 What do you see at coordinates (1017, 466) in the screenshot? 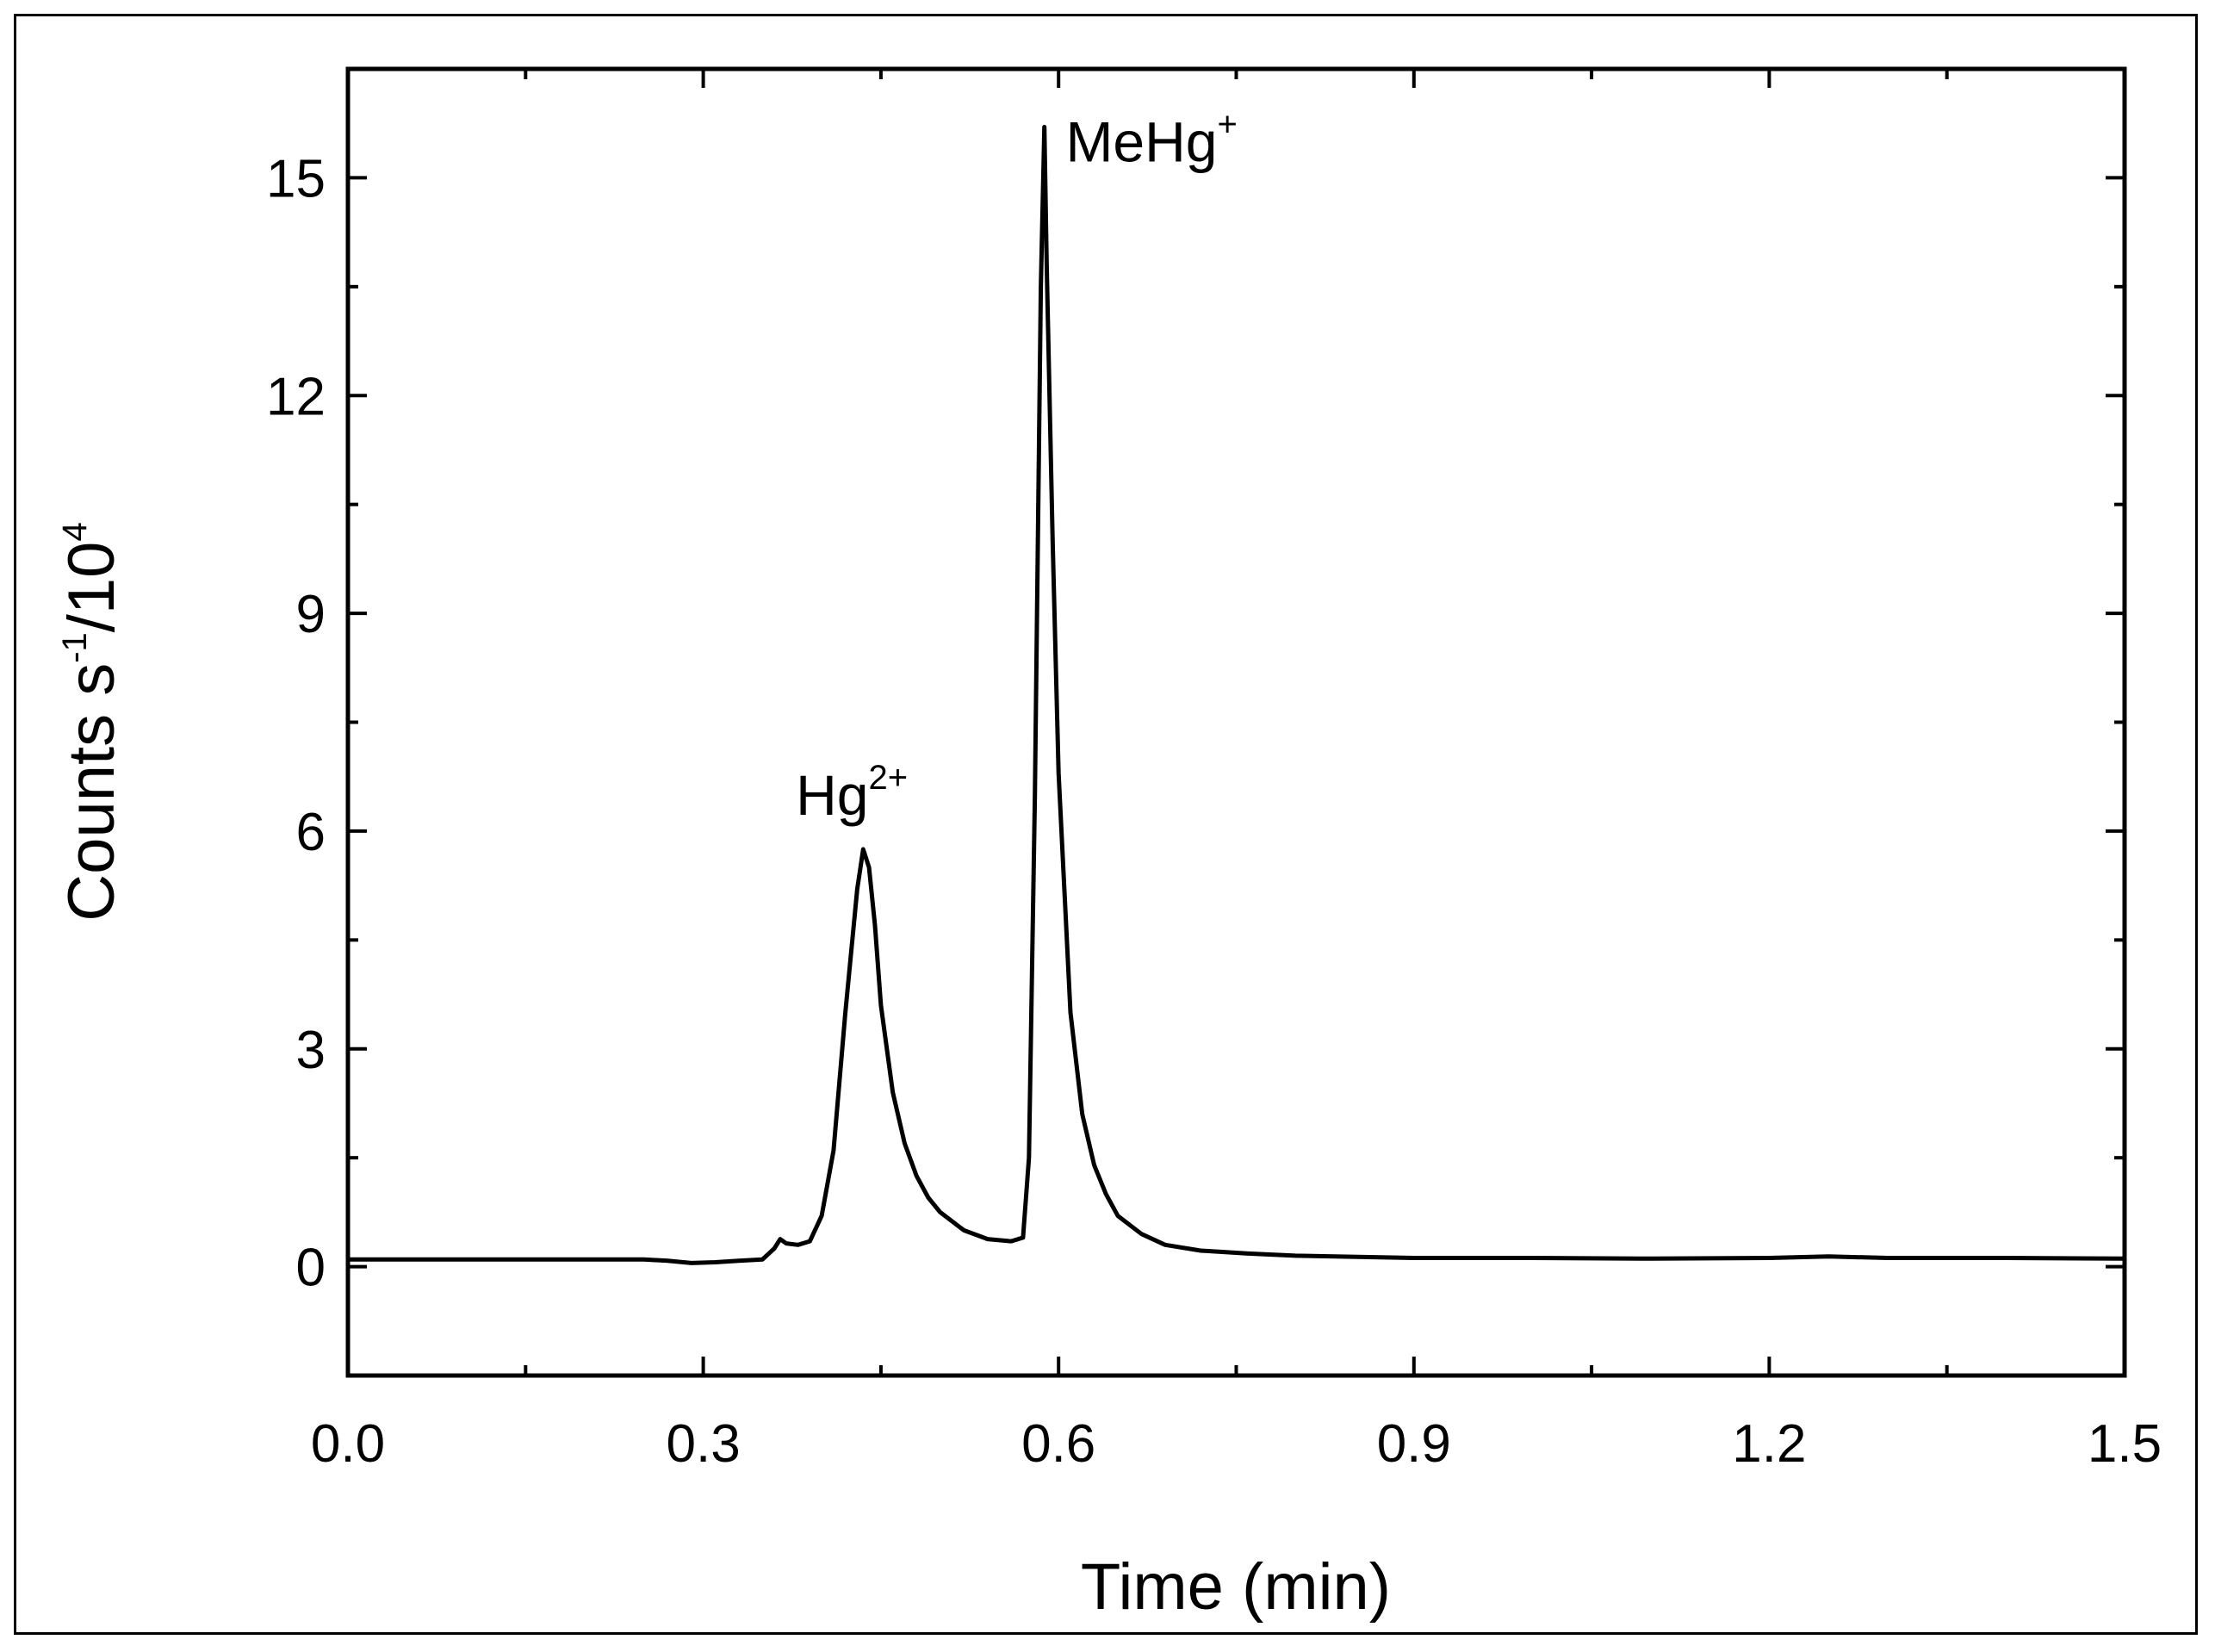
I see `peak-annotations: Hg2+ MeHg+` at bounding box center [1017, 466].